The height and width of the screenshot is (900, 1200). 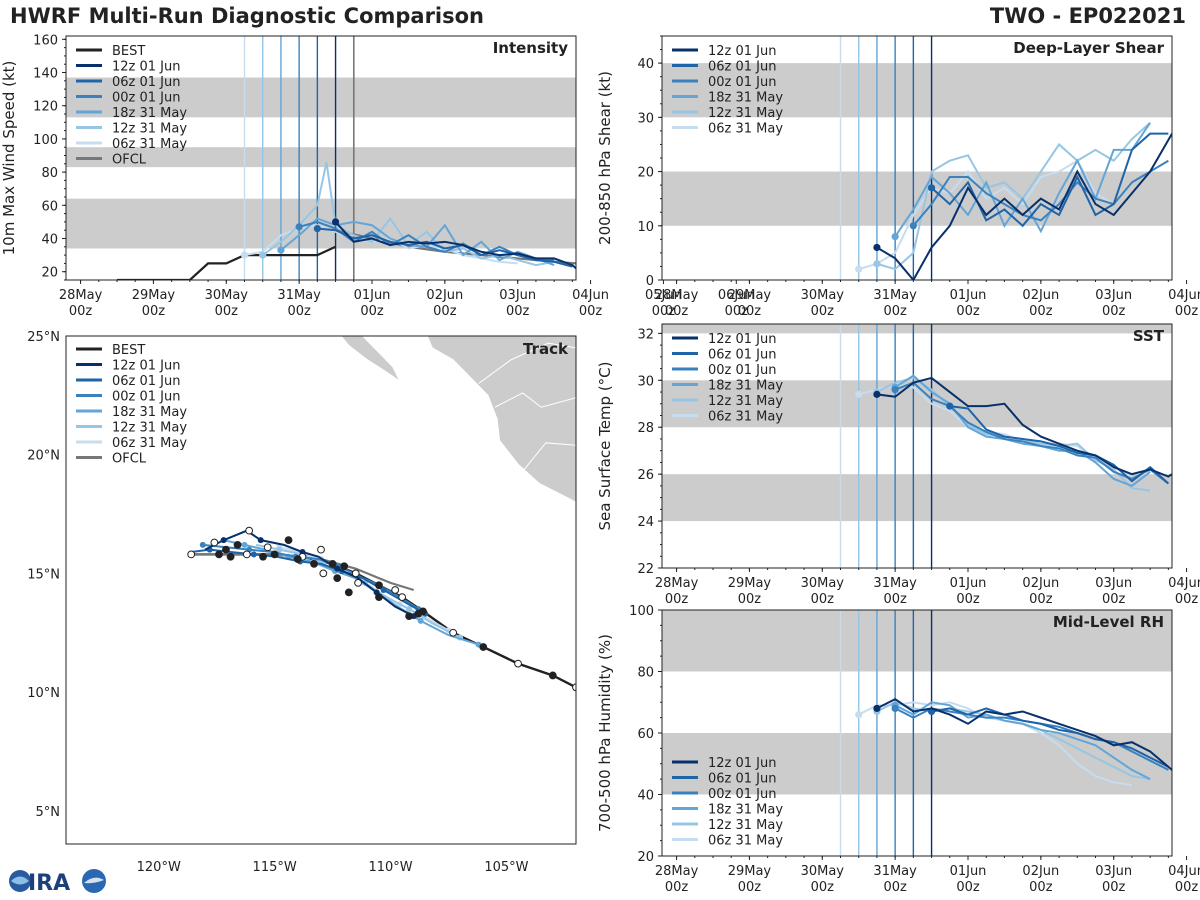 I want to click on x-tick-label-date: 29May, so click(x=750, y=871).